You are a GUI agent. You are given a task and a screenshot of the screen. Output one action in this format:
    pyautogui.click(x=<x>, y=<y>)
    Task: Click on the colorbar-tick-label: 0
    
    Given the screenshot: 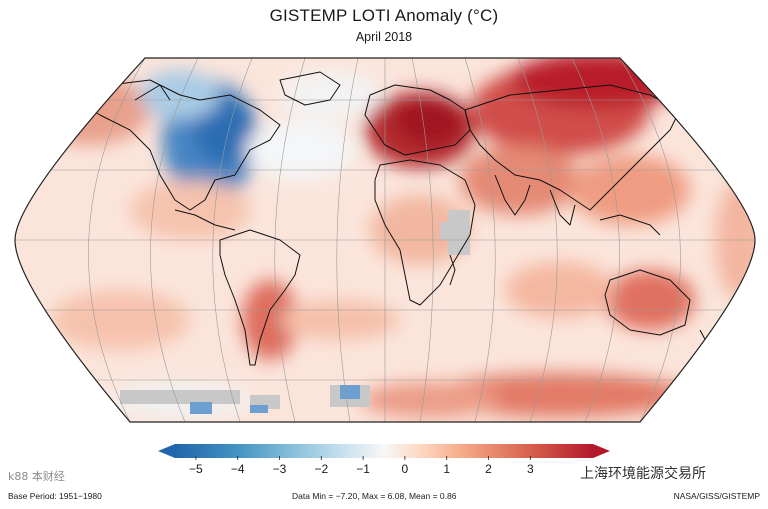 What is the action you would take?
    pyautogui.click(x=405, y=469)
    